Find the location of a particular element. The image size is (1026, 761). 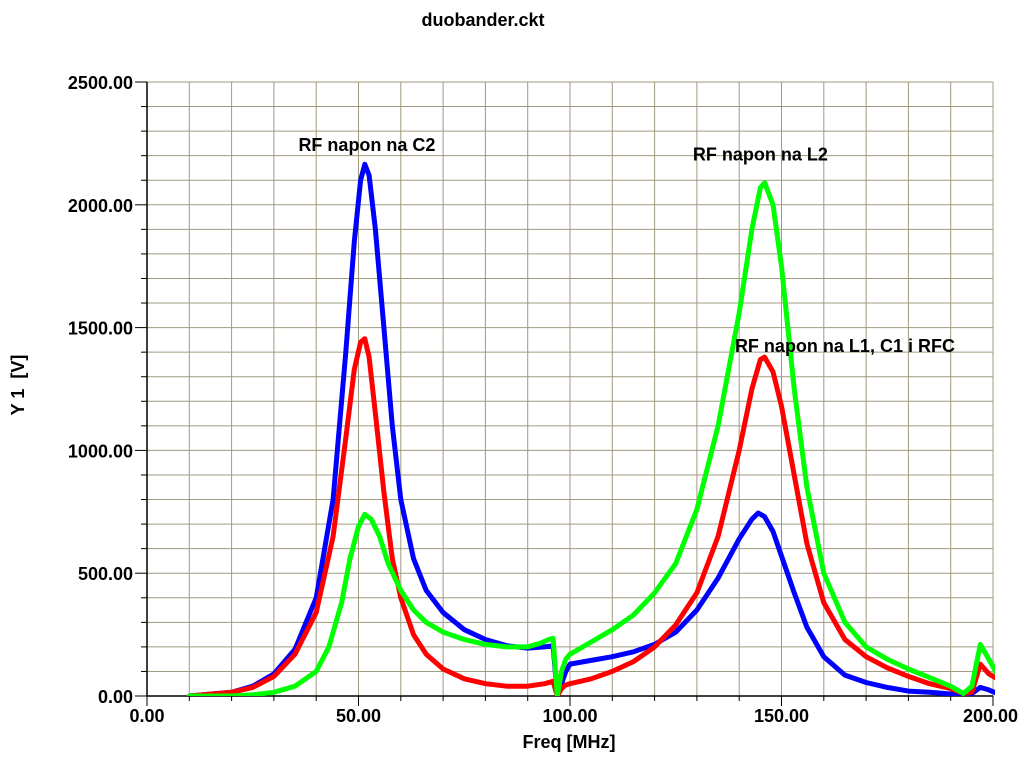

y-tick-label: 0.00 is located at coordinates (115, 697).